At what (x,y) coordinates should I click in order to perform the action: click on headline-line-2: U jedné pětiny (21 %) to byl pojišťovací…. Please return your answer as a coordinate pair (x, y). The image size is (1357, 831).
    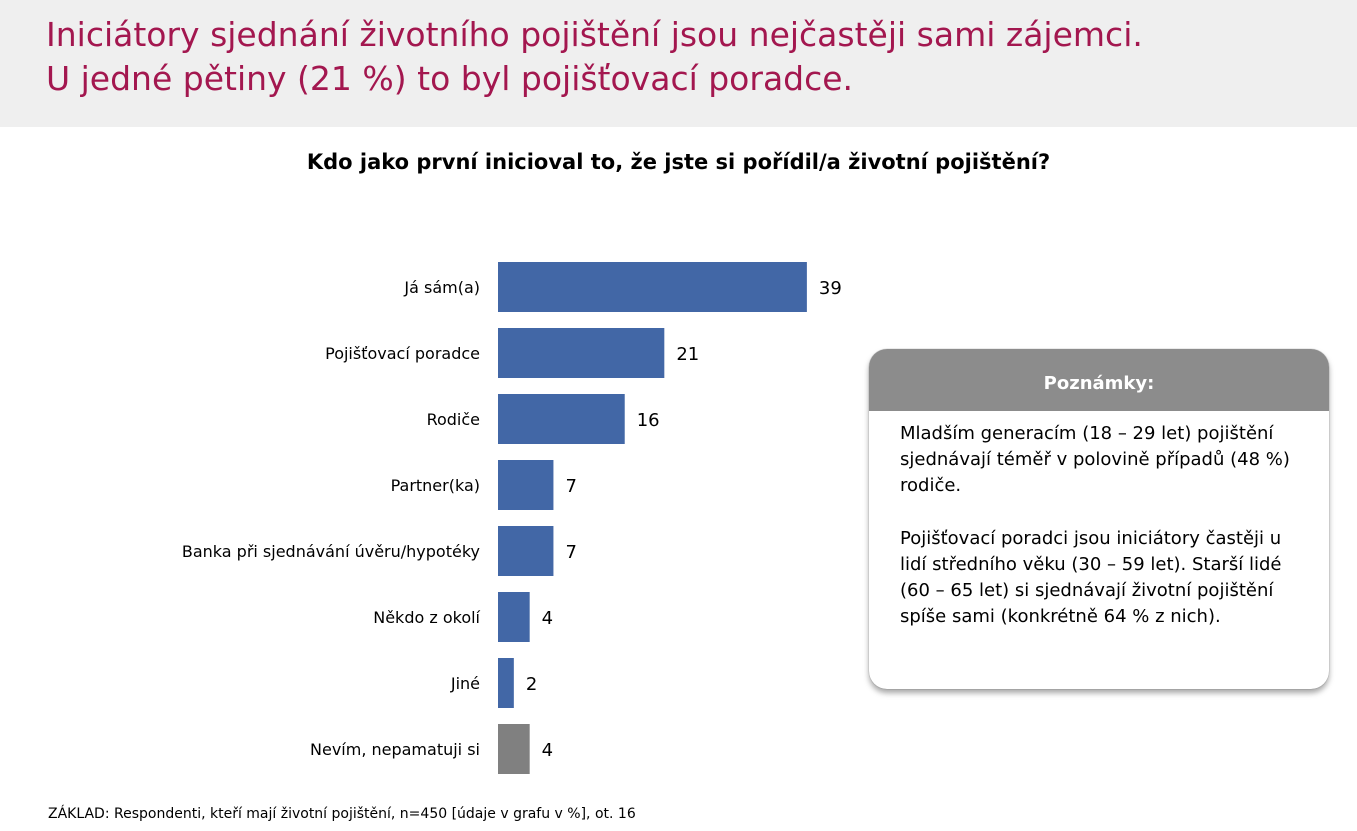
    Looking at the image, I should click on (450, 78).